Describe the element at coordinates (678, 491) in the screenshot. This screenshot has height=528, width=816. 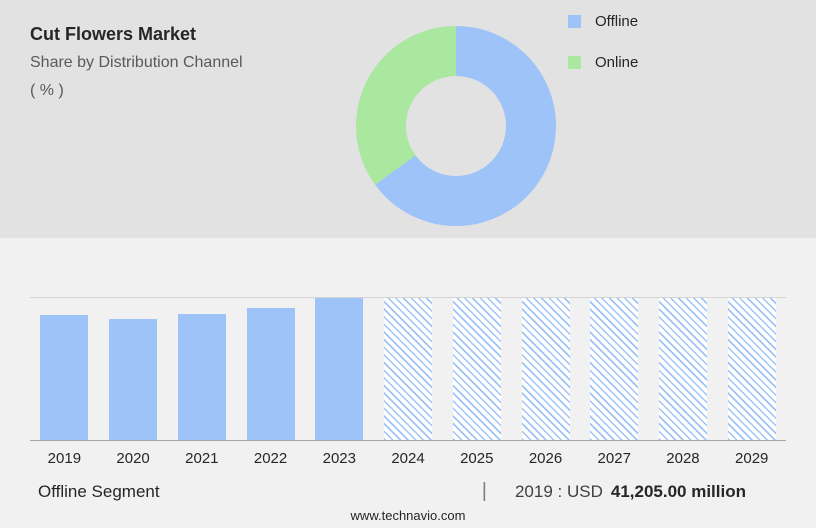
I see `value-bold: 41,205.00 million` at that location.